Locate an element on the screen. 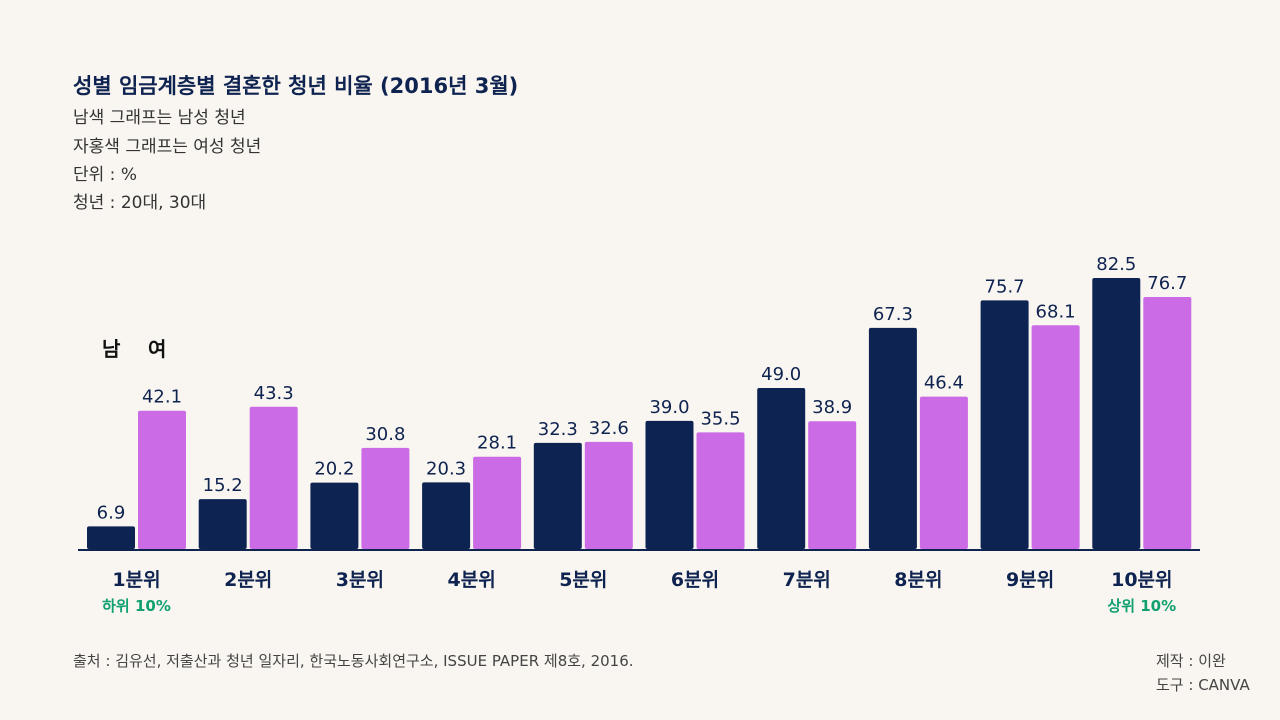  chart-title: 성별 임금계층별 결혼한 청년 비율 (2016년 3월) is located at coordinates (296, 86).